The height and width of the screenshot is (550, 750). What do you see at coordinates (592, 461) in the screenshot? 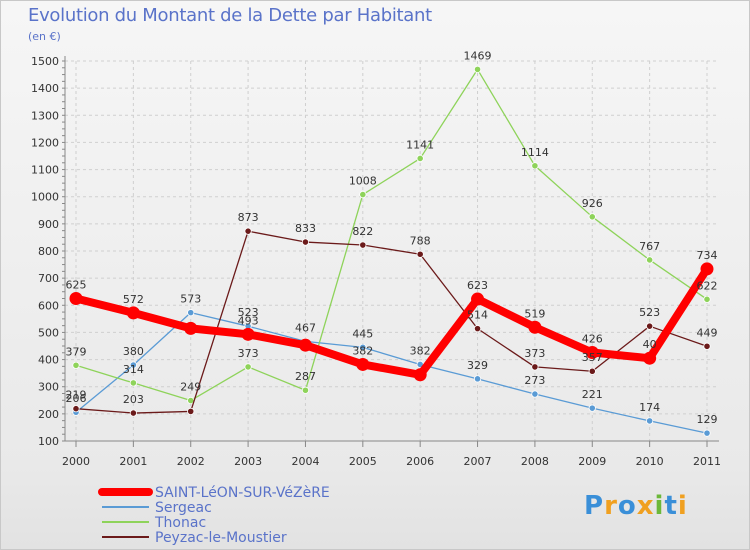
I see `x-tick-label: 2009` at bounding box center [592, 461].